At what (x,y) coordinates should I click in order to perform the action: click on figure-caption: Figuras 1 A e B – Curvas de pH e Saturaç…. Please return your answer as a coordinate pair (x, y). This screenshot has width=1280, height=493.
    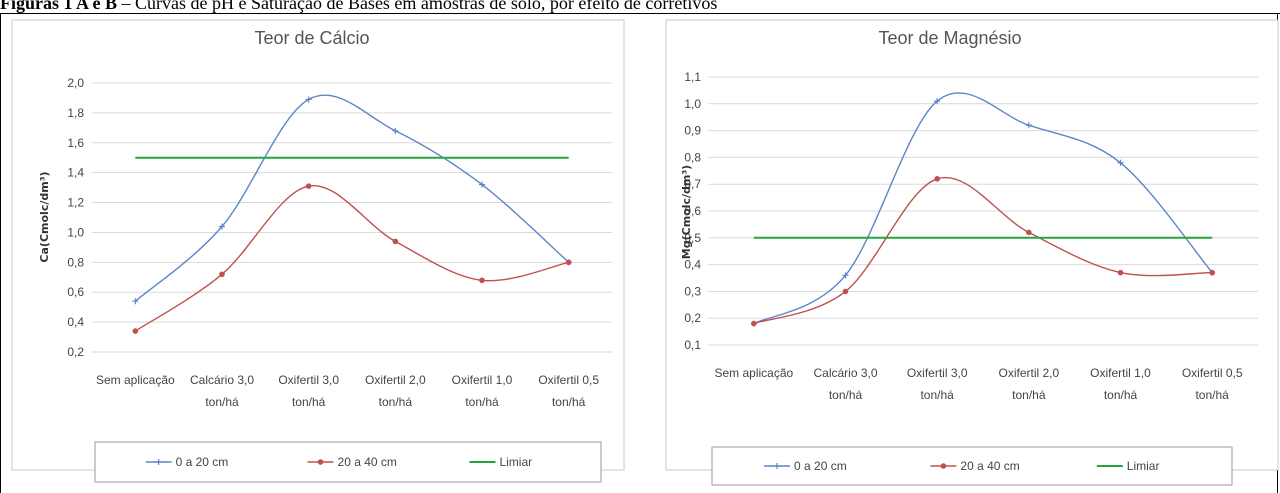
    Looking at the image, I should click on (640, 6).